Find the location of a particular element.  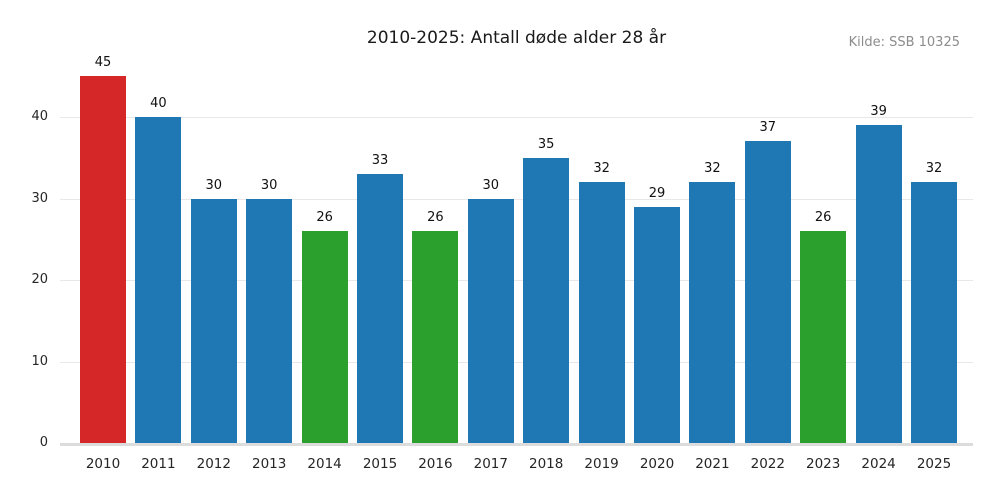

bar-value-label: 45 is located at coordinates (103, 63).